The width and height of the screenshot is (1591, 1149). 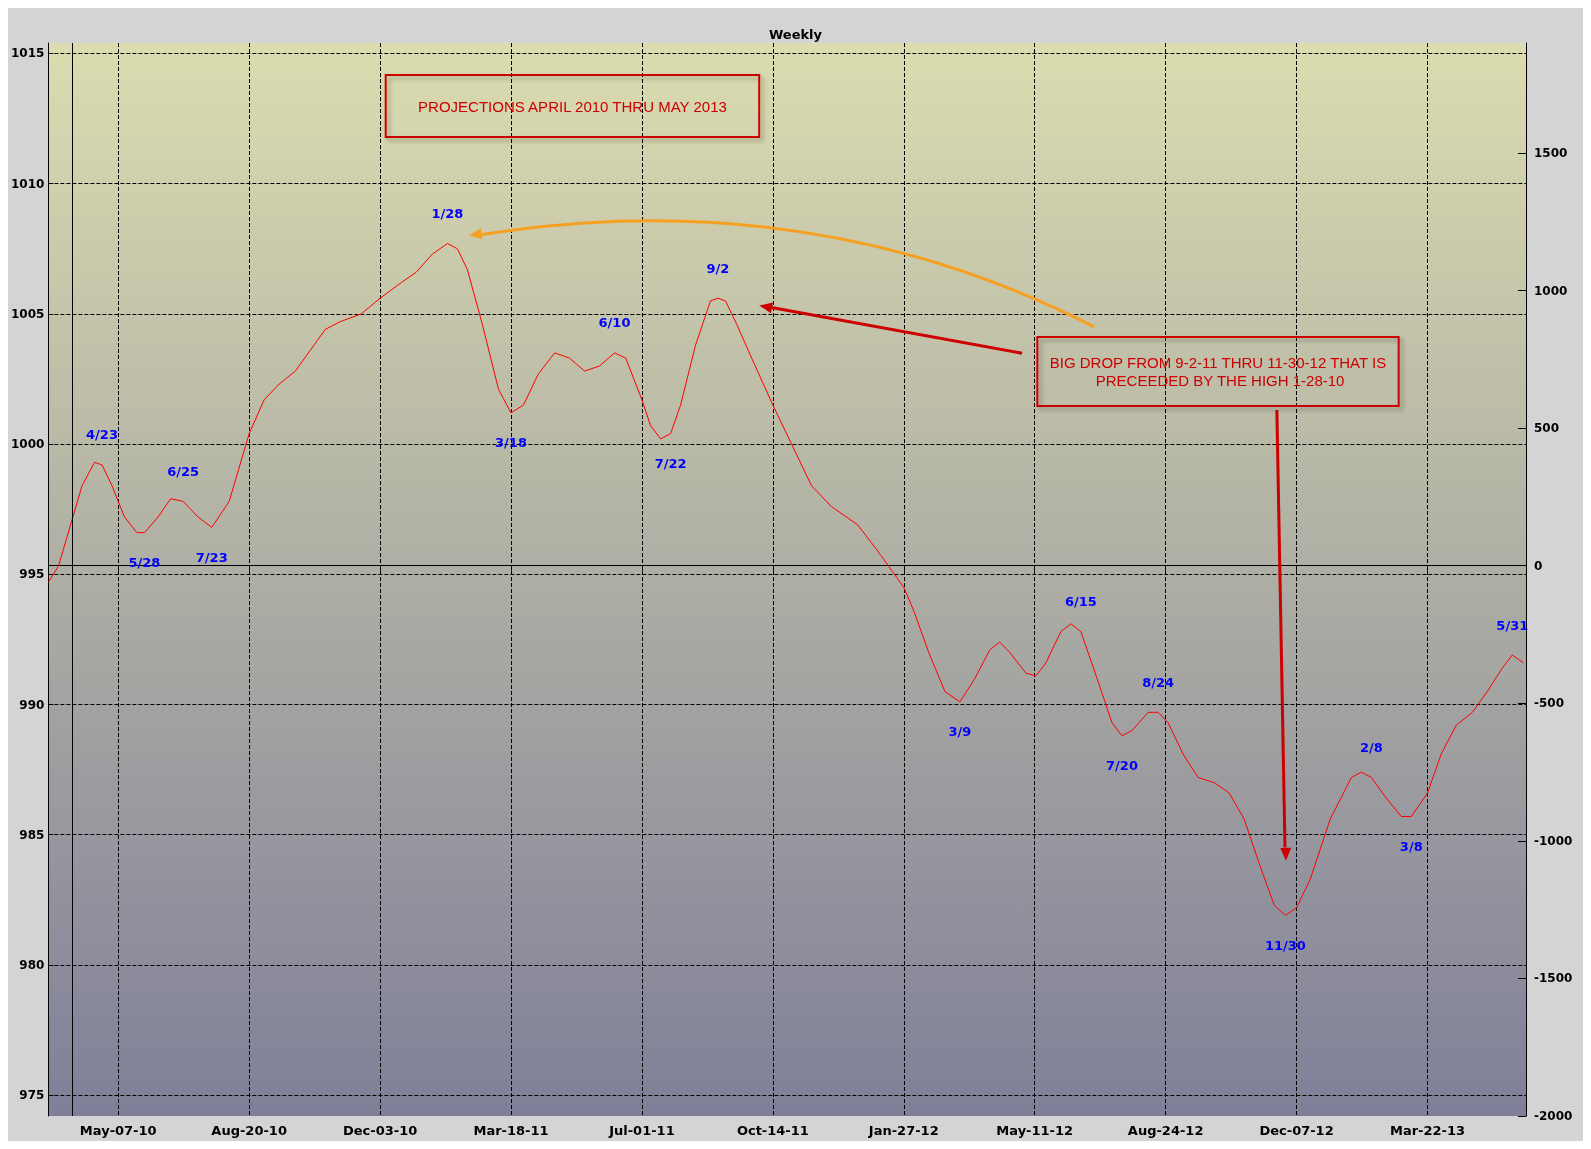 What do you see at coordinates (32, 574) in the screenshot?
I see `y-tick-label: 995` at bounding box center [32, 574].